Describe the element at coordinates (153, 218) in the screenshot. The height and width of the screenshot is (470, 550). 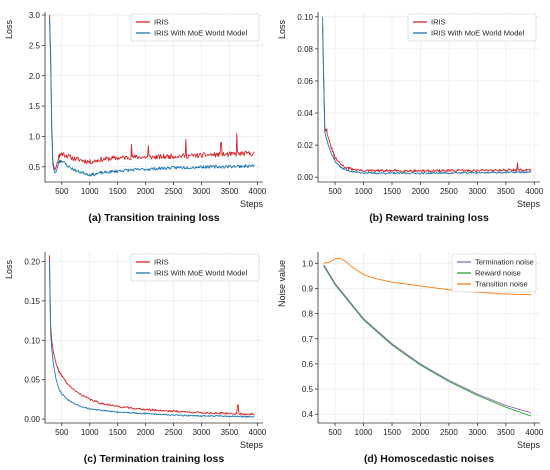
I see `chart-caption: (a) Transition training loss` at that location.